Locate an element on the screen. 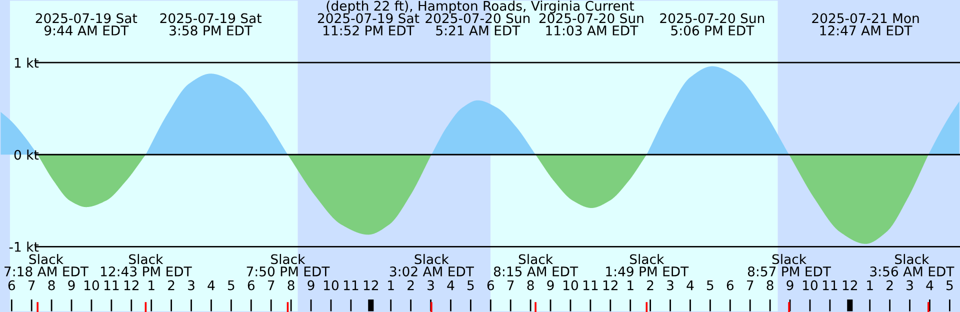  y-tick-label: 1 kt is located at coordinates (26, 63).